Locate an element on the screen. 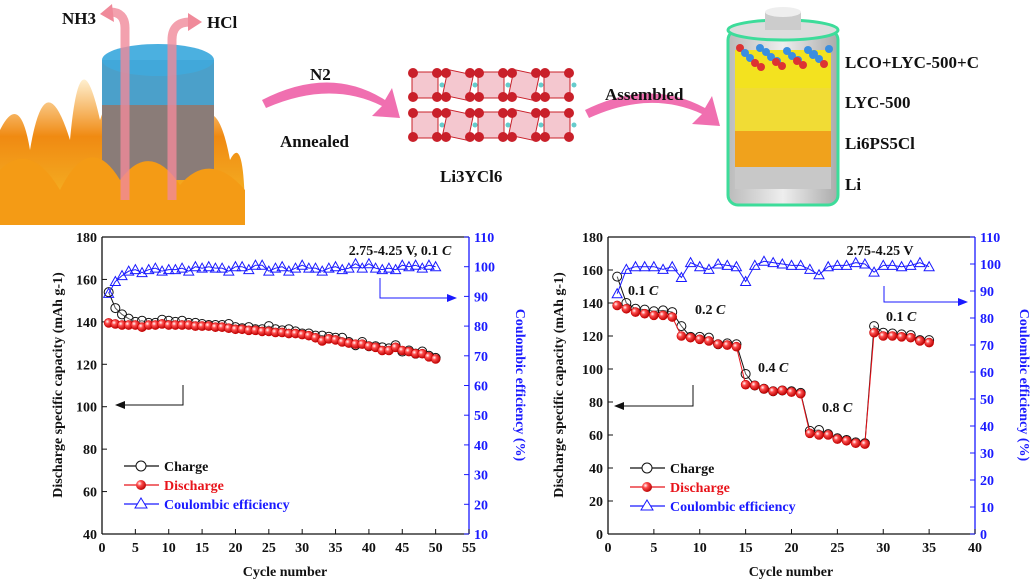  legend-discharge-marker is located at coordinates (141, 485).